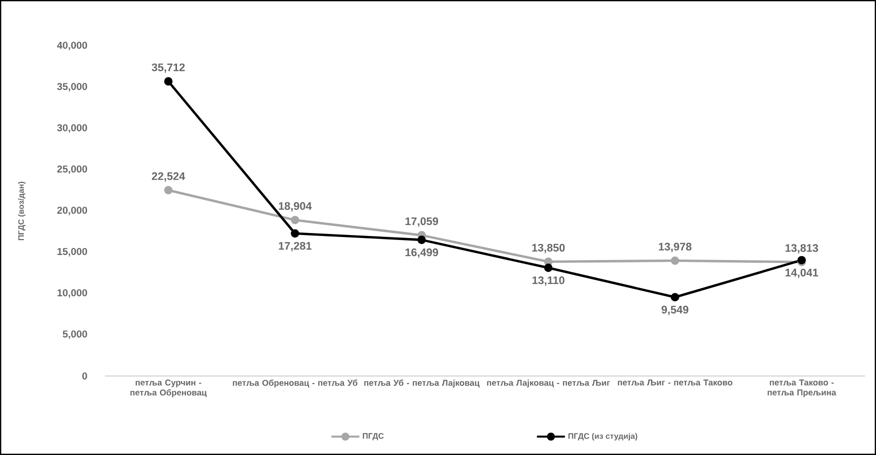 The height and width of the screenshot is (455, 876). Describe the element at coordinates (295, 247) in the screenshot. I see `data-label: 17,281` at that location.